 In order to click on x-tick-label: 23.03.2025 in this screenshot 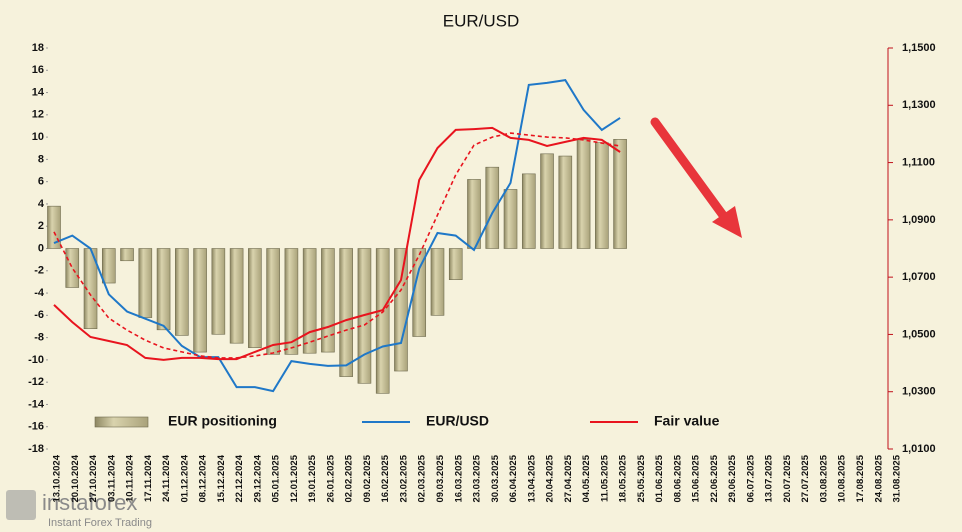, I will do `click(477, 478)`.